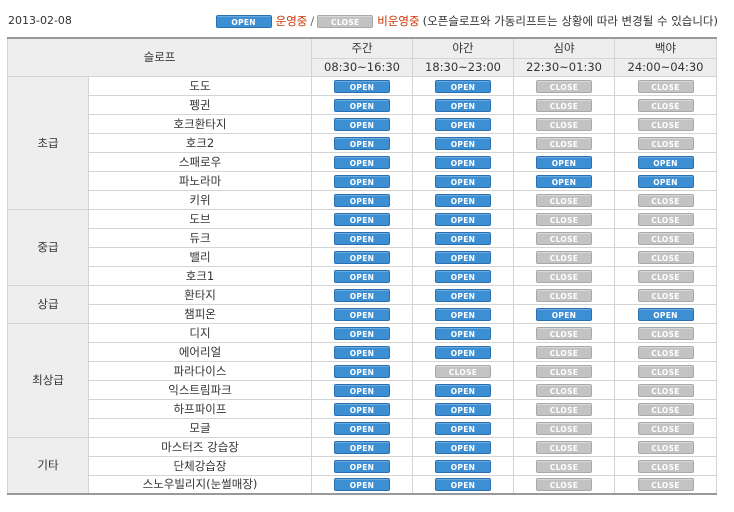 This screenshot has height=512, width=734. Describe the element at coordinates (200, 104) in the screenshot. I see `slope-name: 펭귄` at that location.